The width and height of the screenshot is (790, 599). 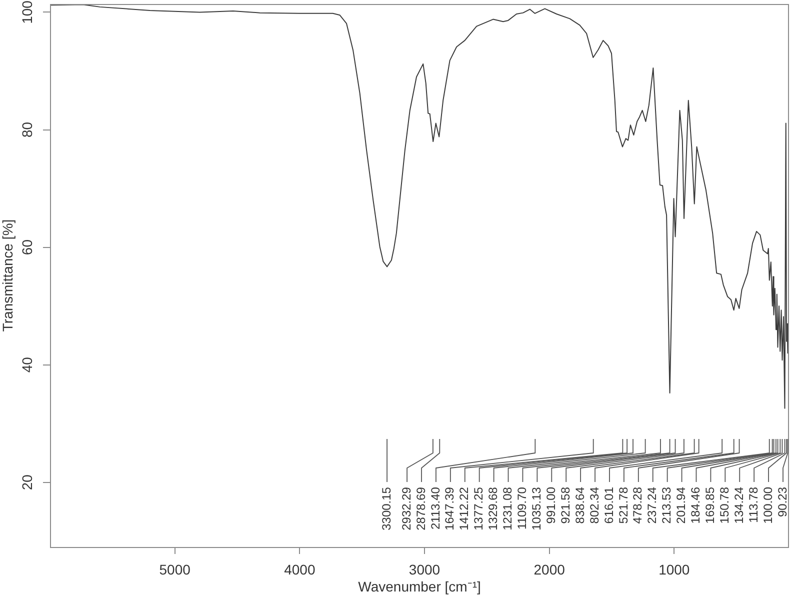 What do you see at coordinates (565, 505) in the screenshot?
I see `annotation: 921.58` at bounding box center [565, 505].